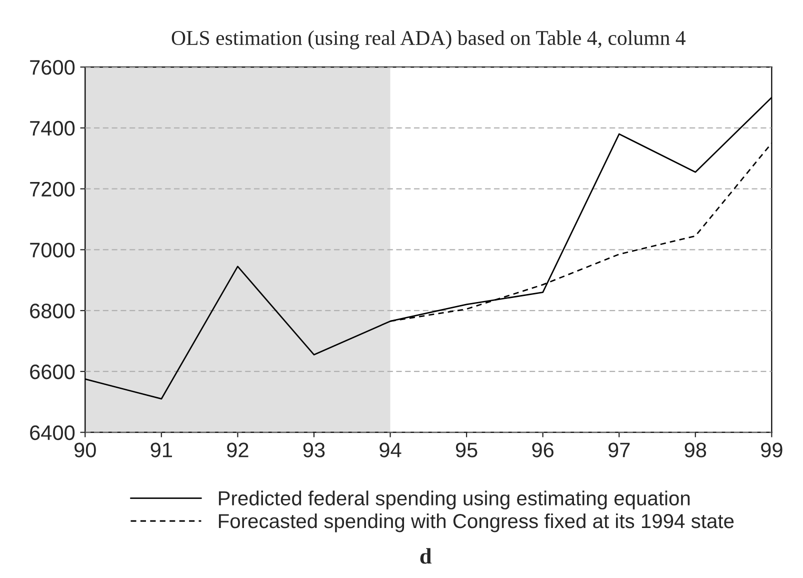 This screenshot has width=803, height=578. I want to click on y-tick-label: 7400, so click(52, 128).